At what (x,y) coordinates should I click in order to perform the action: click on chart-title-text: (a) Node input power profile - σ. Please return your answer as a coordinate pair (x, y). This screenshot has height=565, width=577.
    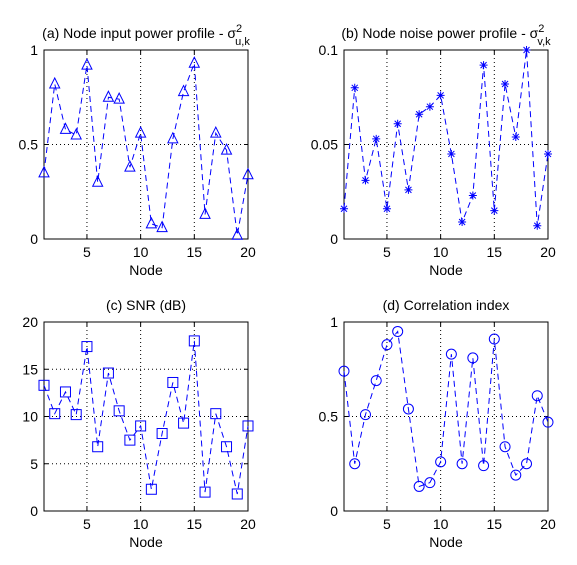
    Looking at the image, I should click on (139, 33).